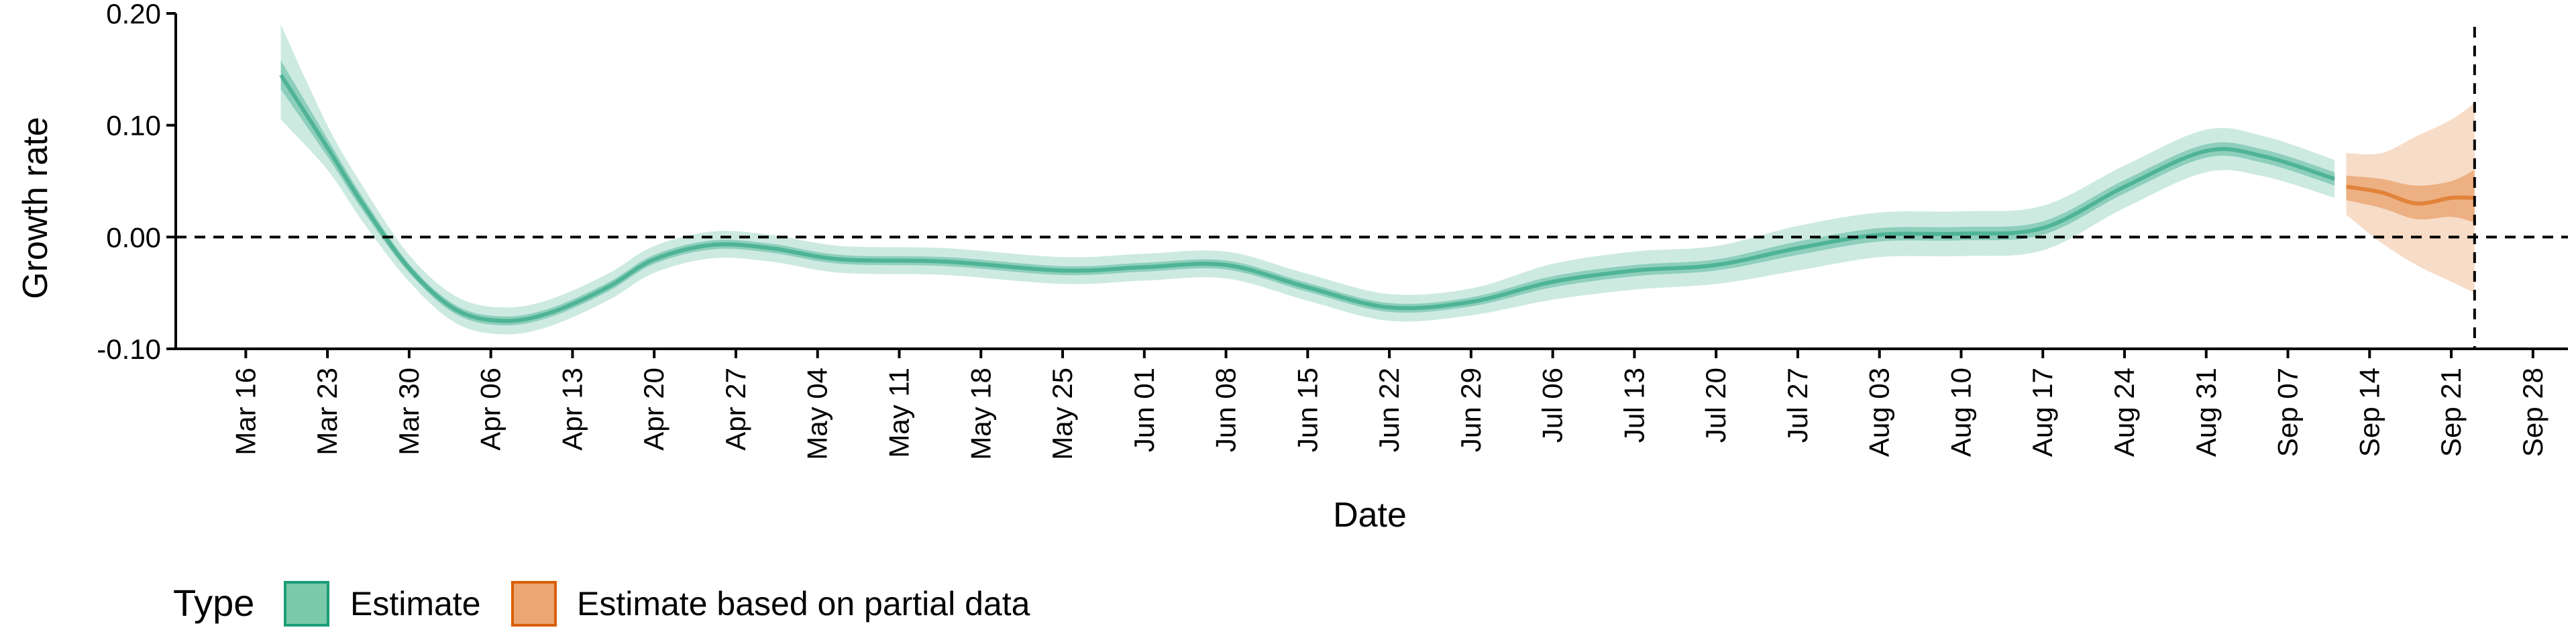  Describe the element at coordinates (1062, 414) in the screenshot. I see `x-tick-label: May 25` at that location.